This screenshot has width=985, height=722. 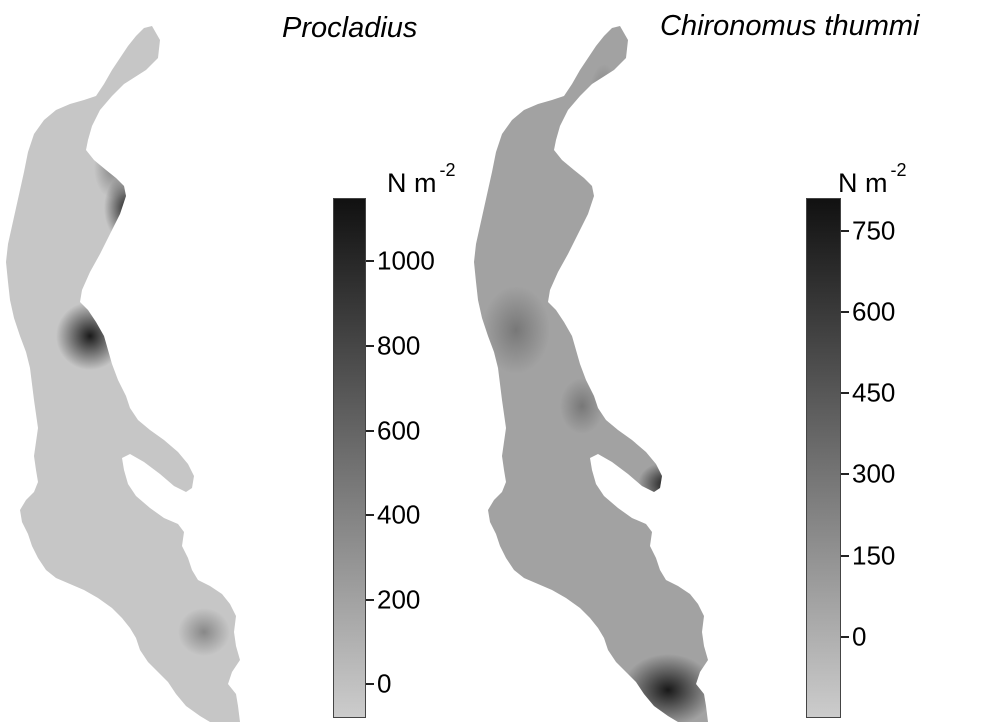 What do you see at coordinates (406, 260) in the screenshot?
I see `colorbar-tick-label: 1000` at bounding box center [406, 260].